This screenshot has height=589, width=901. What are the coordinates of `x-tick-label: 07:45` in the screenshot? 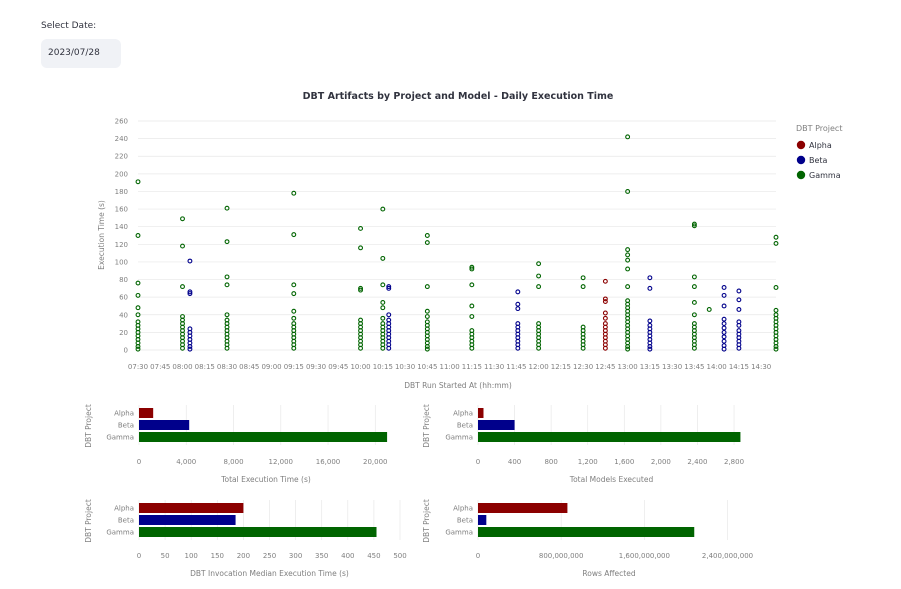 It's located at (160, 367).